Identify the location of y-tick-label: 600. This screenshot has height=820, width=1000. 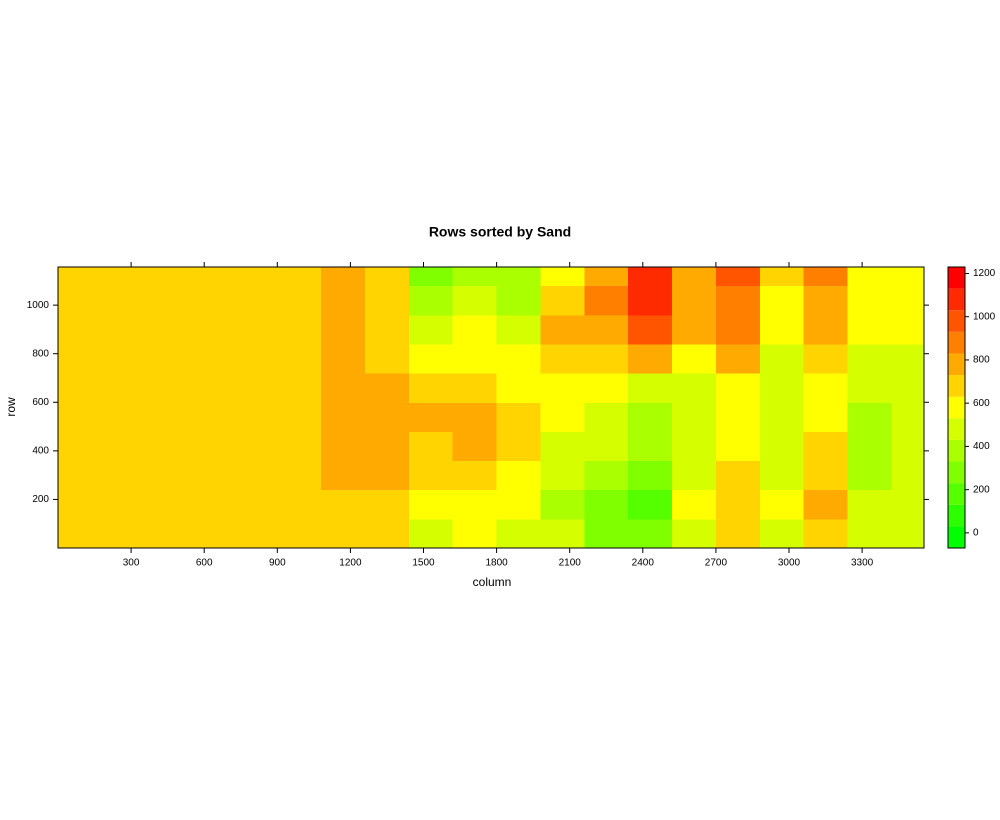
(40, 402).